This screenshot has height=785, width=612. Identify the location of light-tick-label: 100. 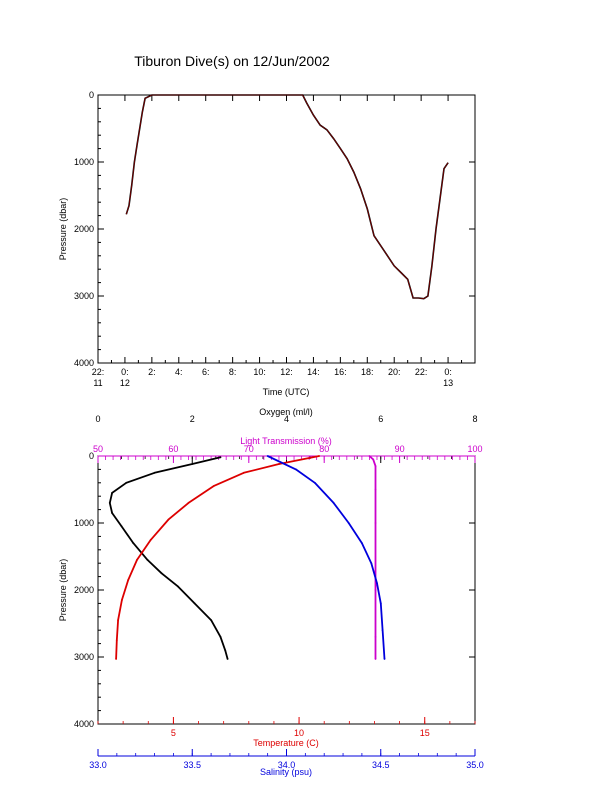
(474, 449).